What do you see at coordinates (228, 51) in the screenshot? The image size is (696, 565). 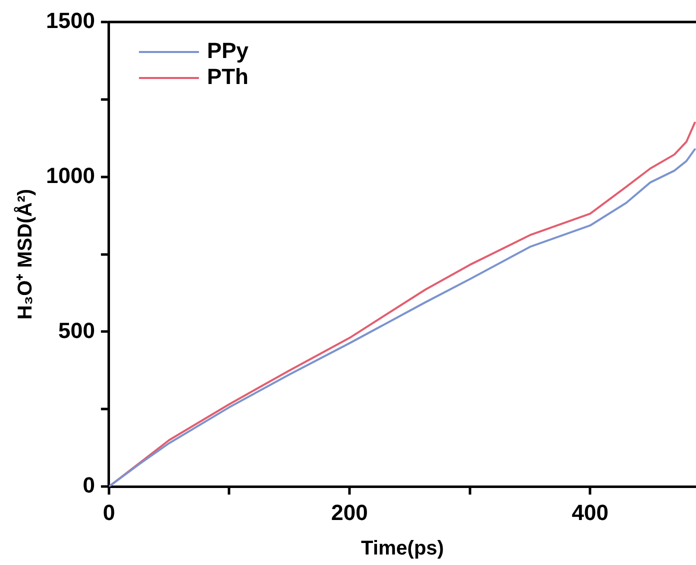 I see `legend-label: PPy` at bounding box center [228, 51].